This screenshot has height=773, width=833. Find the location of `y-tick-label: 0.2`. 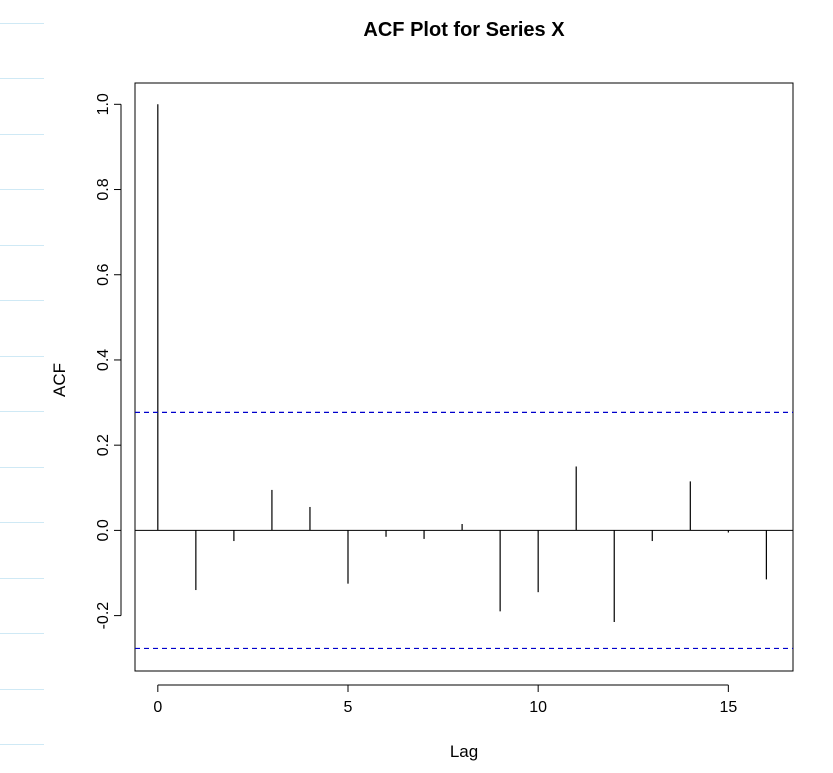

y-tick-label: 0.2 is located at coordinates (103, 445).